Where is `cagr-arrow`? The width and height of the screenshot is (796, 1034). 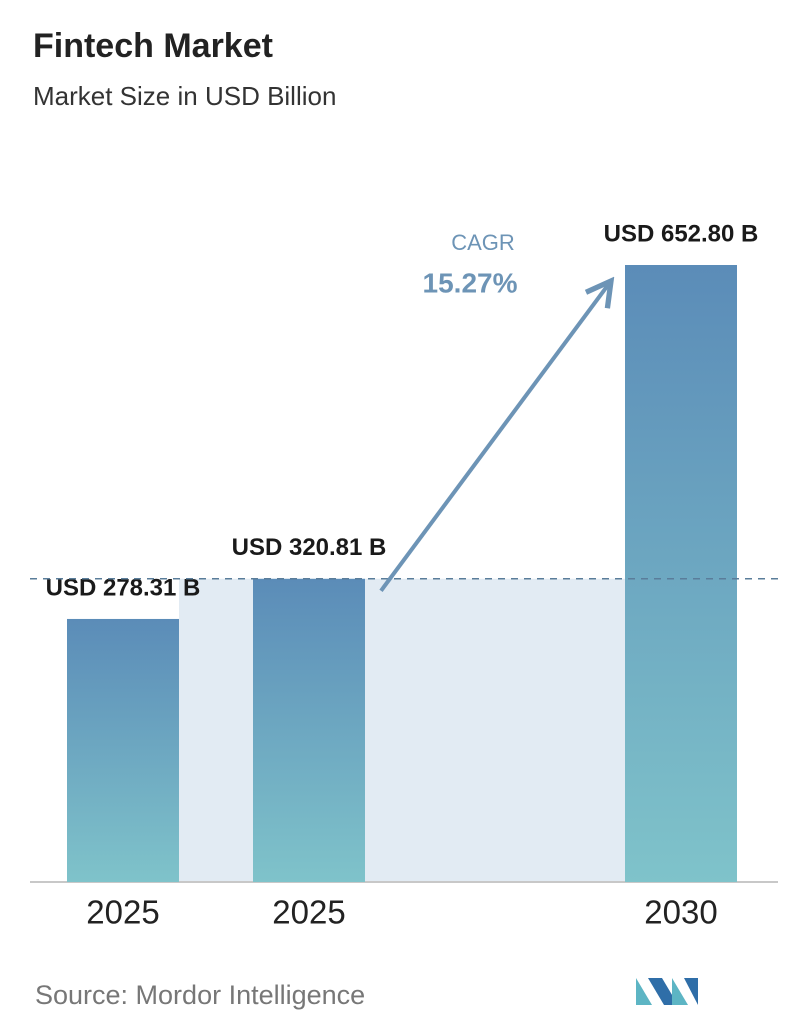 cagr-arrow is located at coordinates (495, 436).